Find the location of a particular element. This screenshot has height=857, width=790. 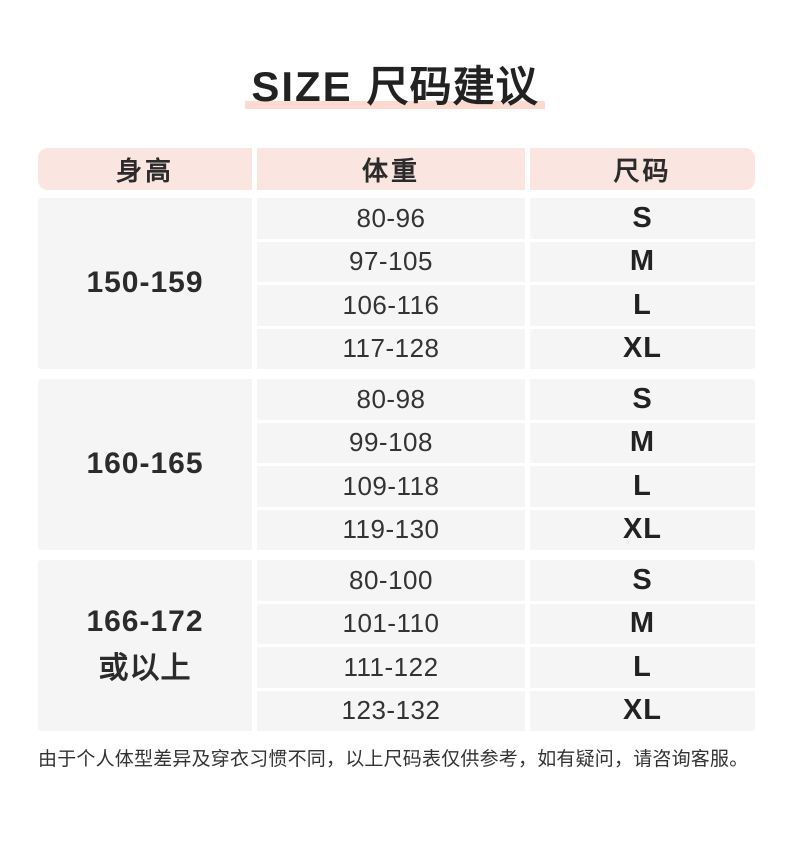

height-range-line1: 150-159 is located at coordinates (145, 283).